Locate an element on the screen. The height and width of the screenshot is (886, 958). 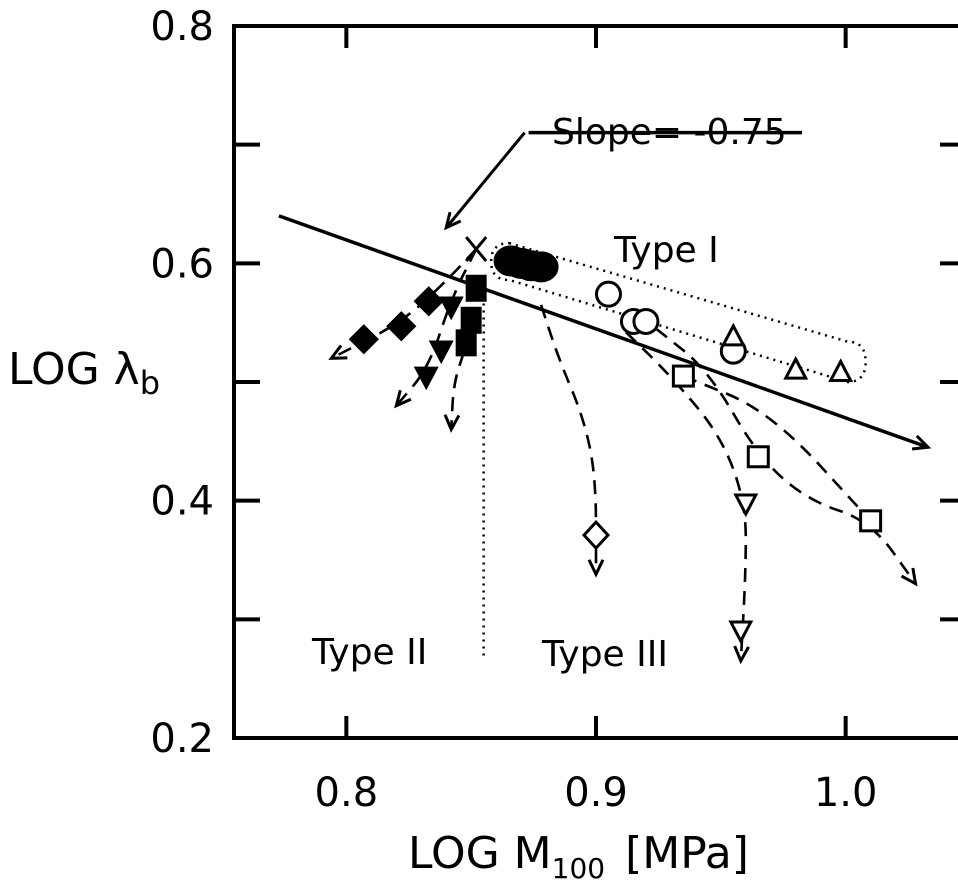
y-tick-label-0: 0.2 is located at coordinates (182, 739).